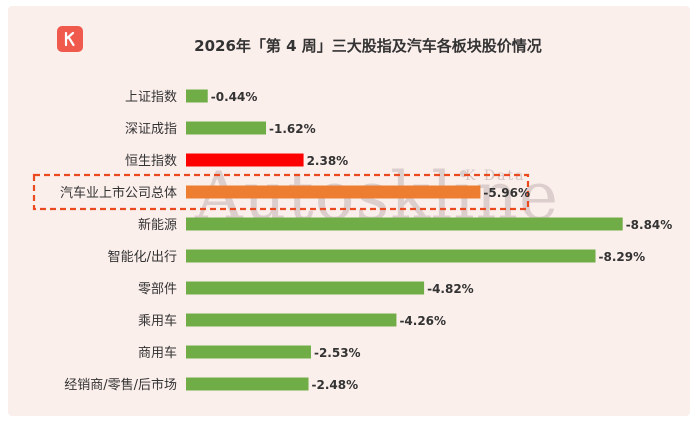 The width and height of the screenshot is (700, 424). I want to click on highlight-box, so click(281, 192).